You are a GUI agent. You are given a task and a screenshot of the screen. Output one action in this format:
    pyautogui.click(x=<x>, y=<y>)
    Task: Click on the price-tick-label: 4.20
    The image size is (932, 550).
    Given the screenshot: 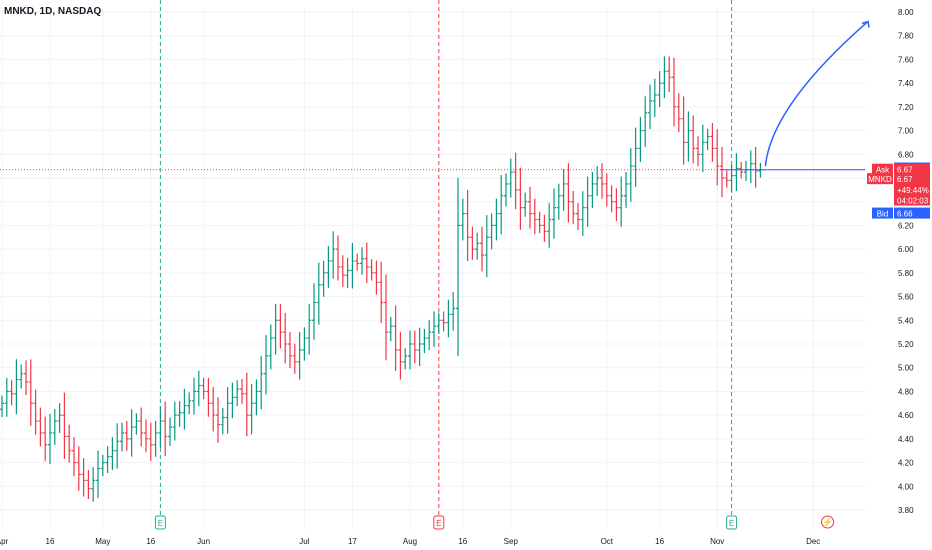 What is the action you would take?
    pyautogui.click(x=906, y=463)
    